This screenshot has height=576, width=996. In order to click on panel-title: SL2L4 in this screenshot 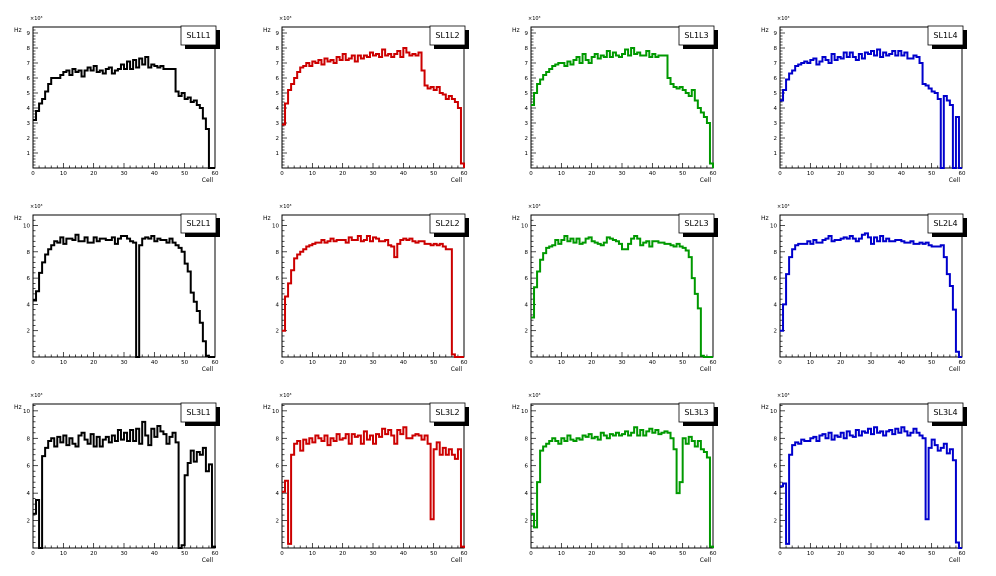, I will do `click(945, 223)`.